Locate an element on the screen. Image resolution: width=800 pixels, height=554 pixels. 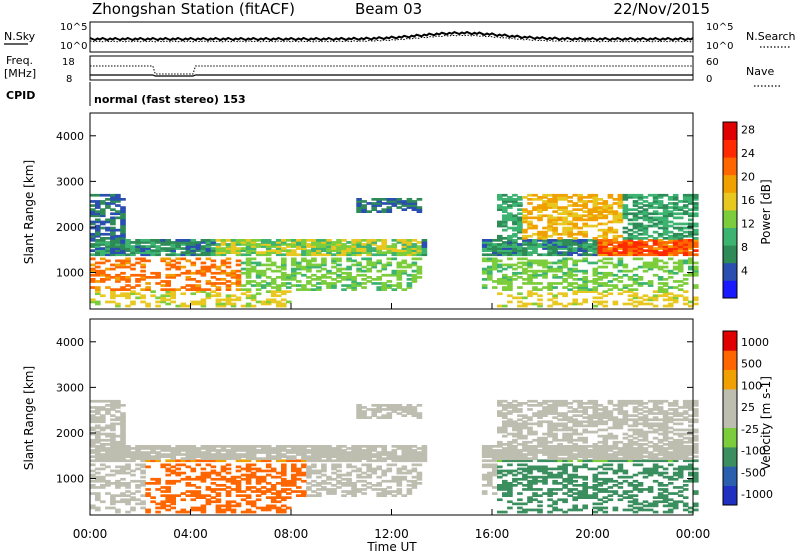
nave-label: Nave is located at coordinates (760, 71).